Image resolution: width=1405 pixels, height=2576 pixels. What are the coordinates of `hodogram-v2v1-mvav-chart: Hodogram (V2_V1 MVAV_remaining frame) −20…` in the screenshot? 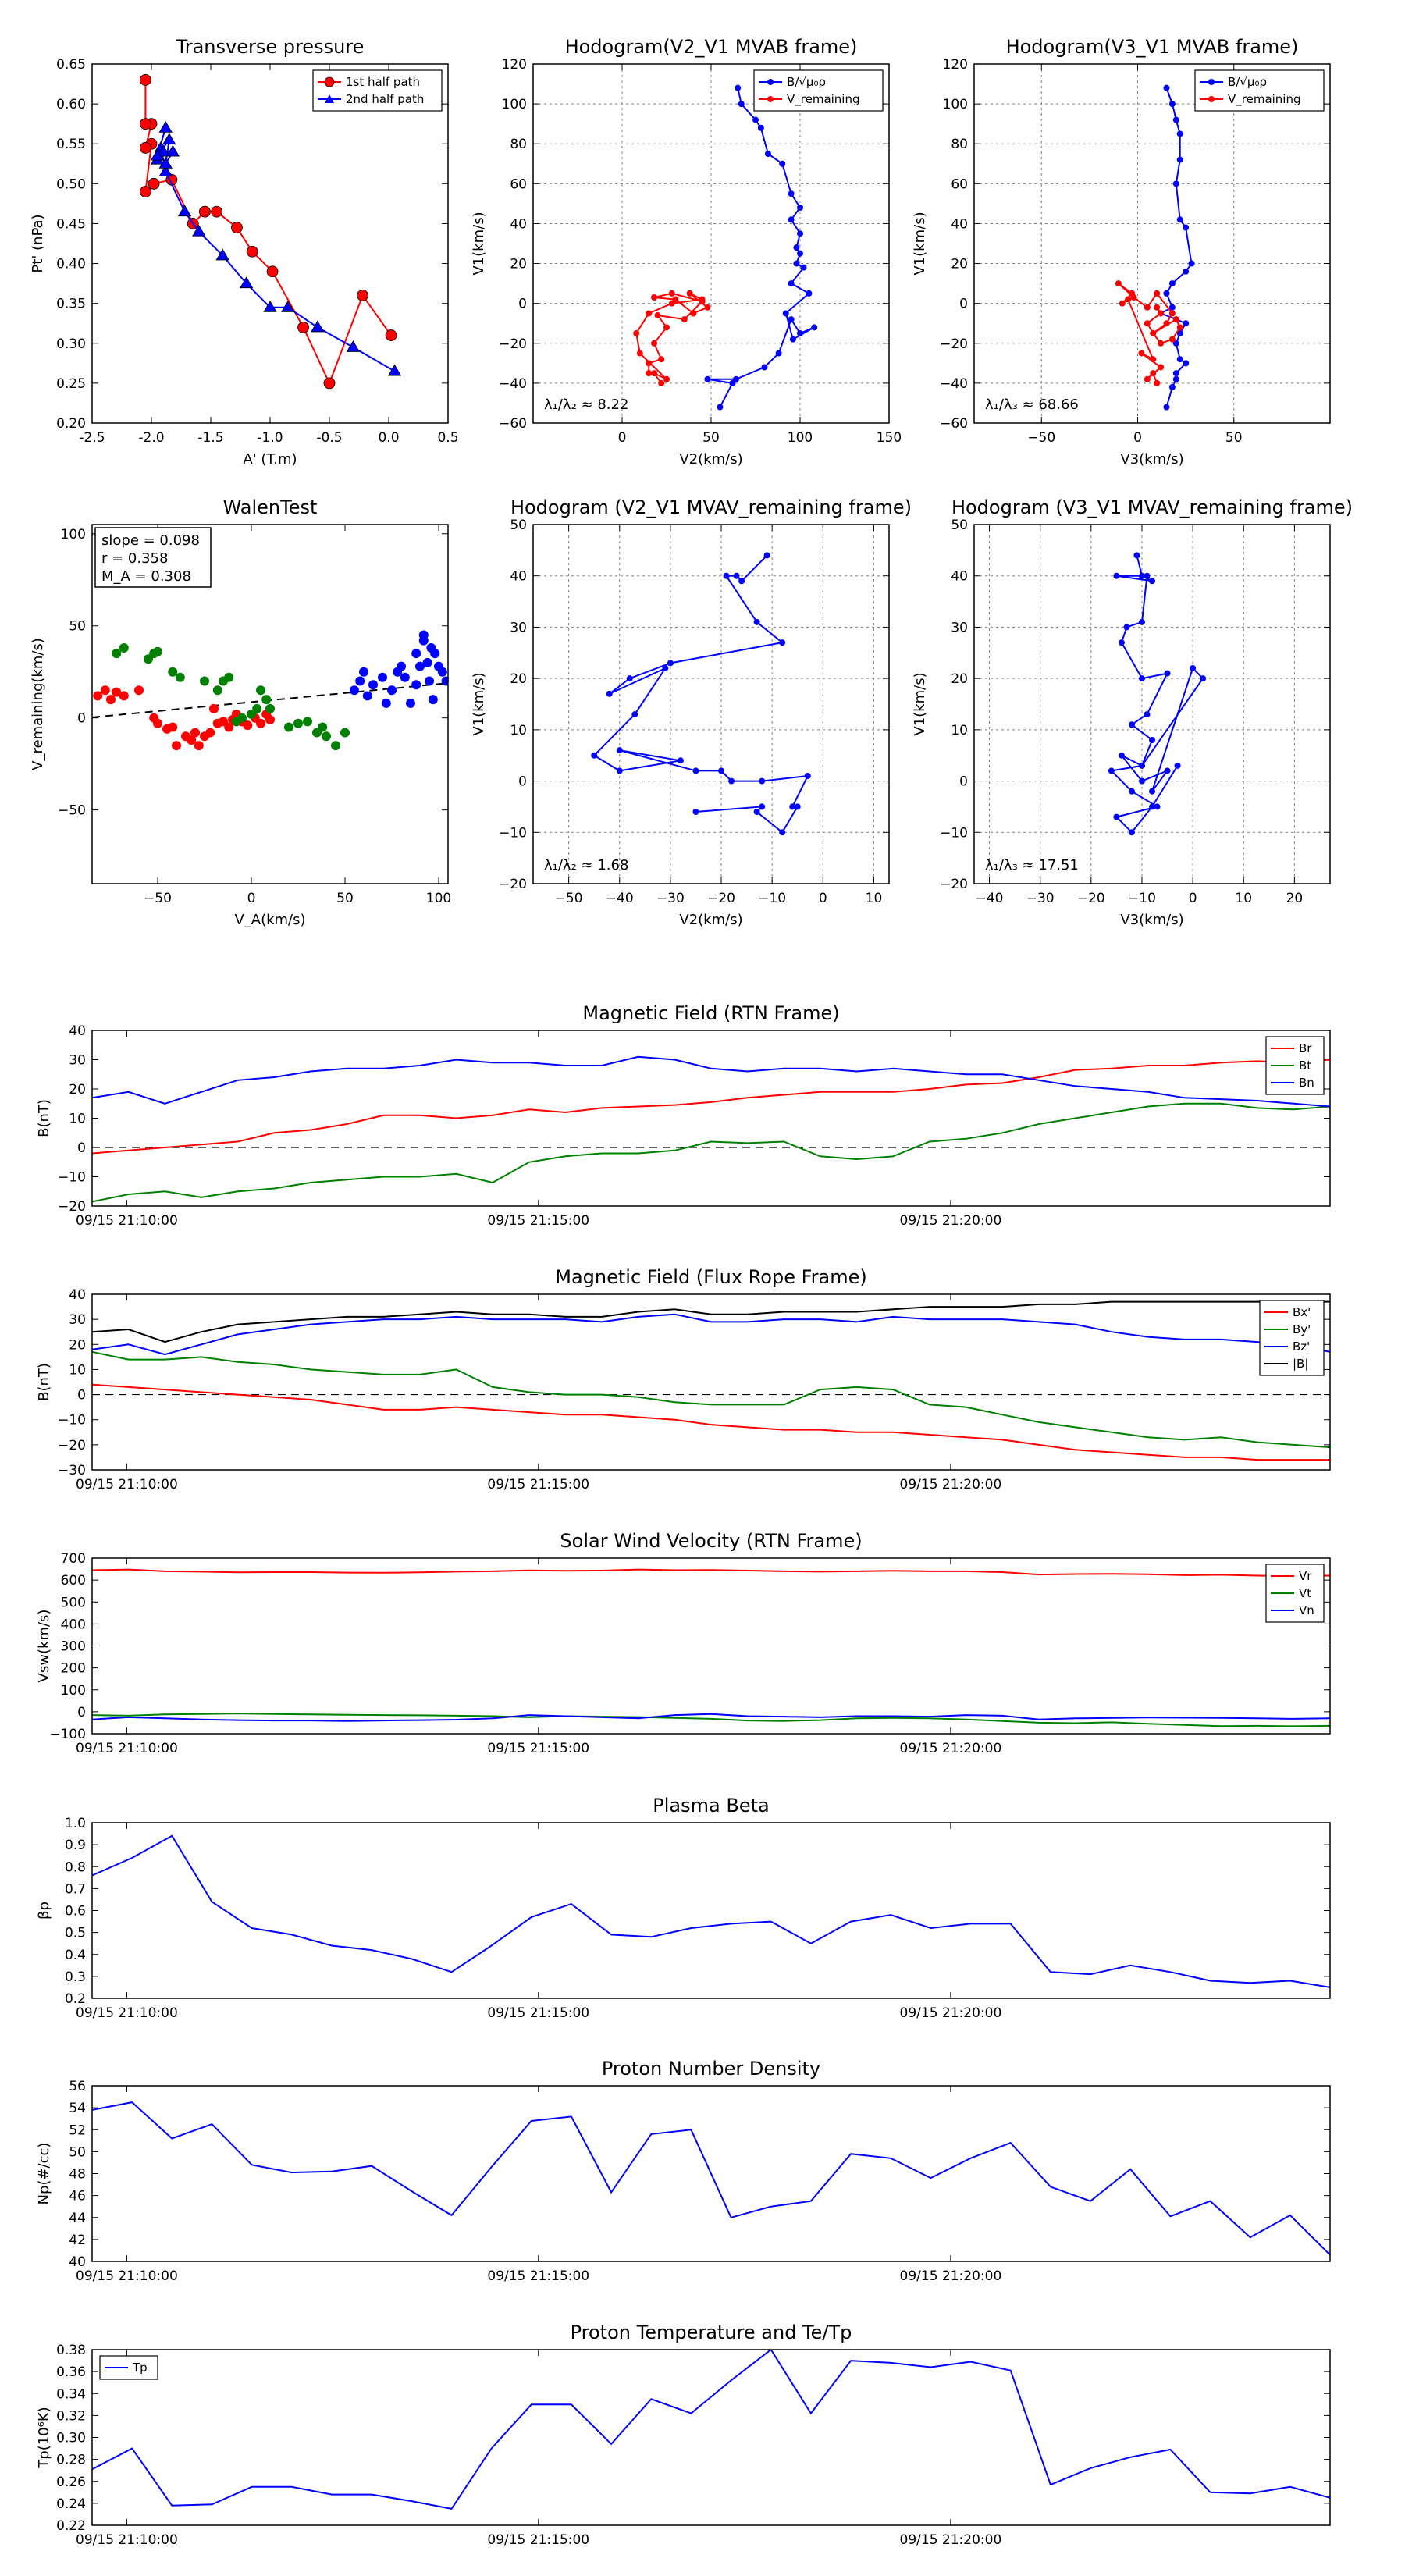 It's located at (691, 712).